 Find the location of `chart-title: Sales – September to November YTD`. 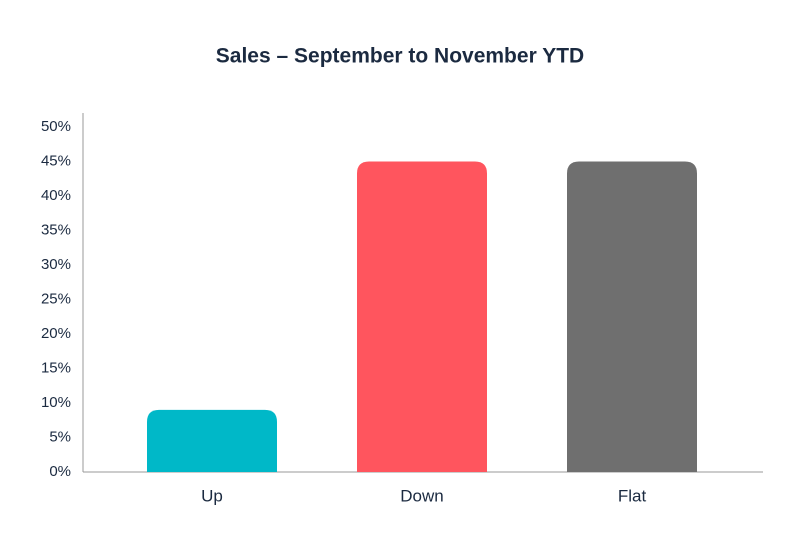

chart-title: Sales – September to November YTD is located at coordinates (400, 56).